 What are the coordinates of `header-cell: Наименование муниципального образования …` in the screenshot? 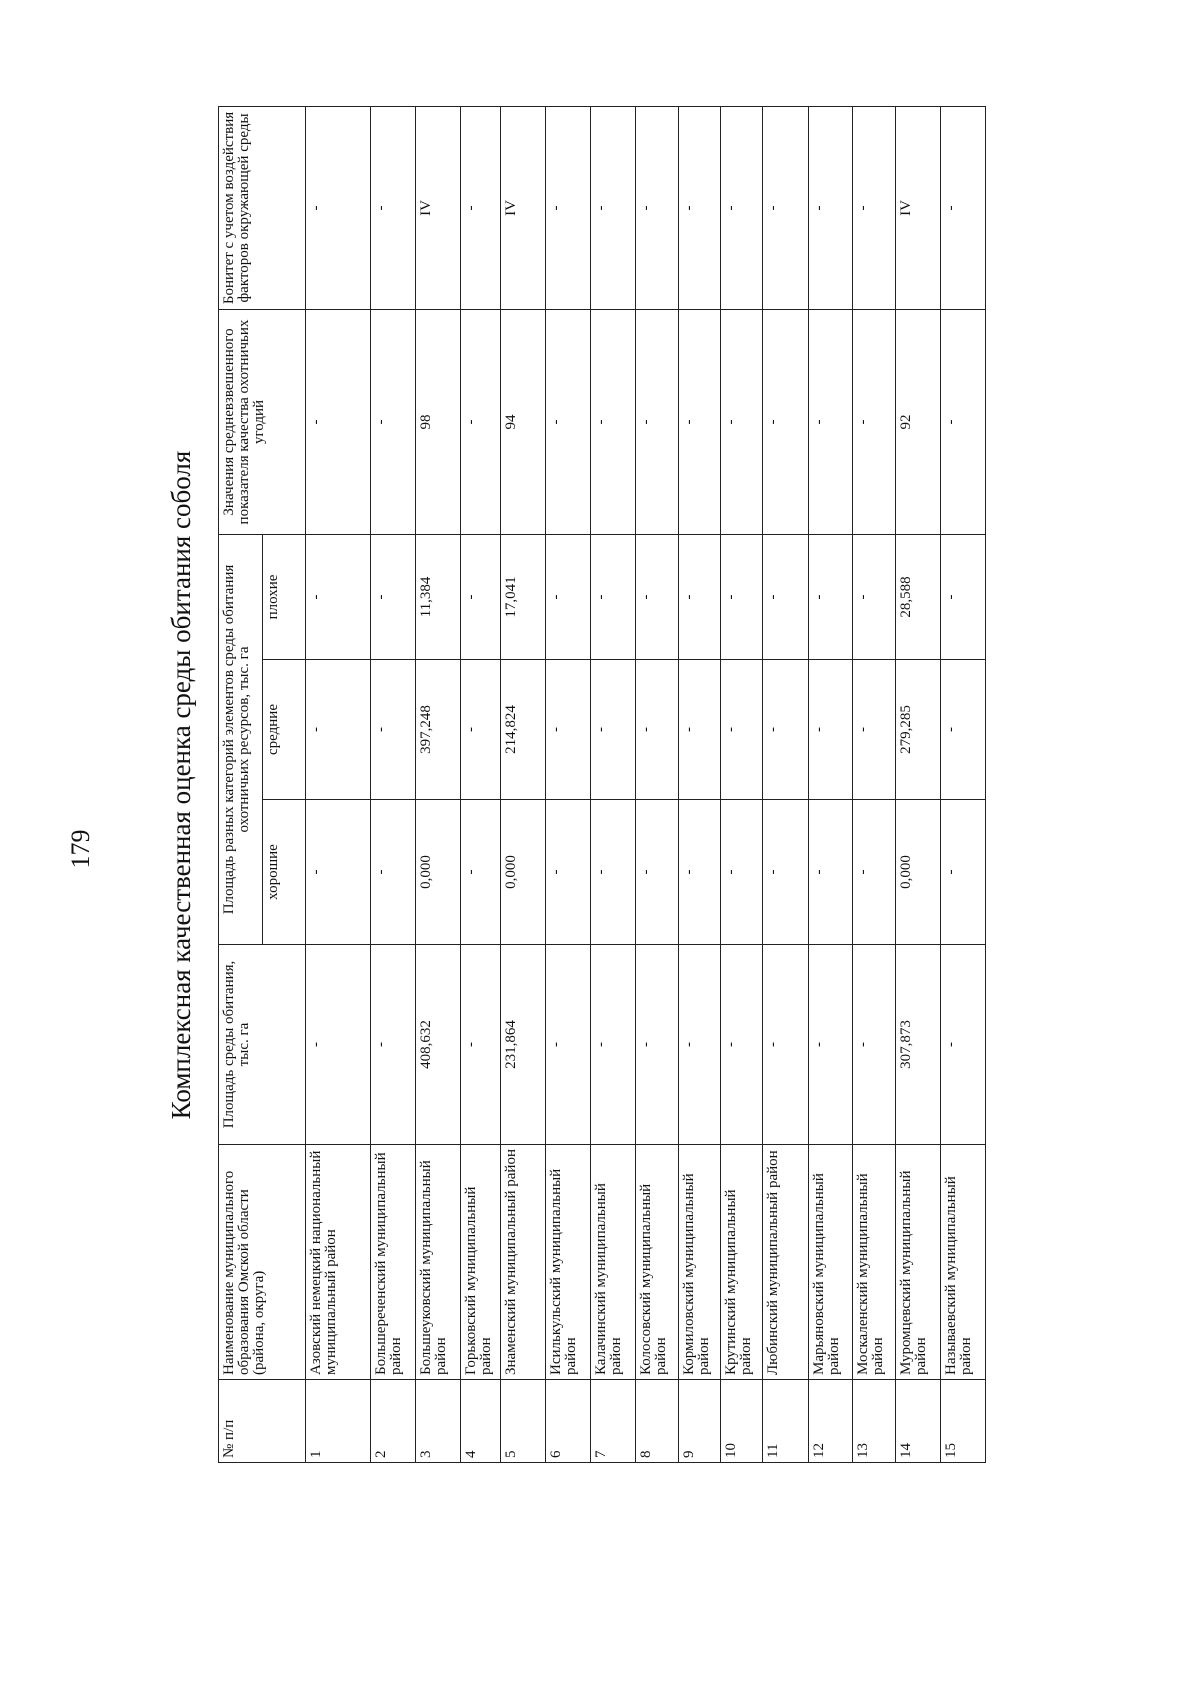 It's located at (262, 1262).